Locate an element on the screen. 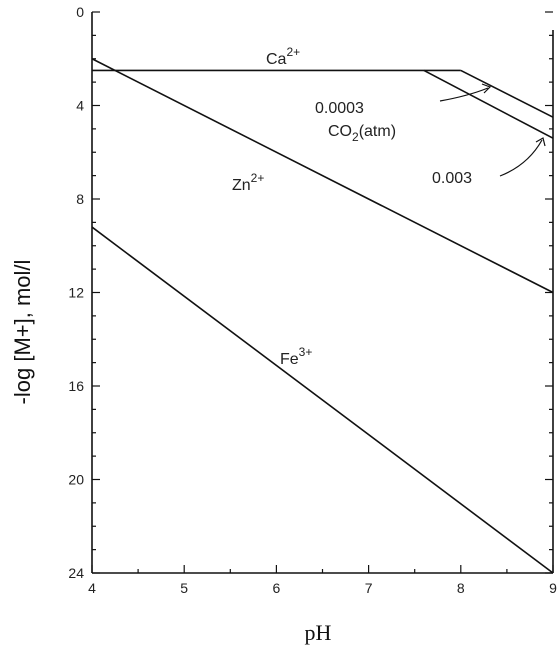 The image size is (560, 650). y-tick-label: 0 is located at coordinates (80, 12).